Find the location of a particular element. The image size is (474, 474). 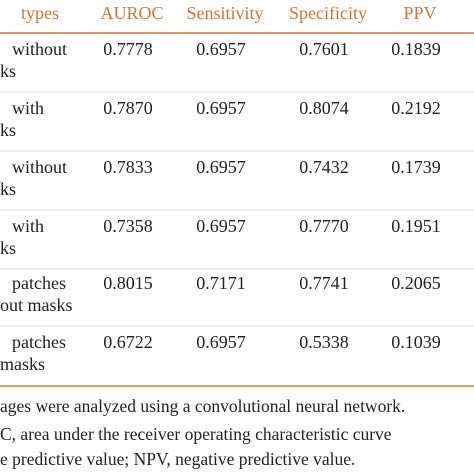

row-label: masks is located at coordinates (22, 364).